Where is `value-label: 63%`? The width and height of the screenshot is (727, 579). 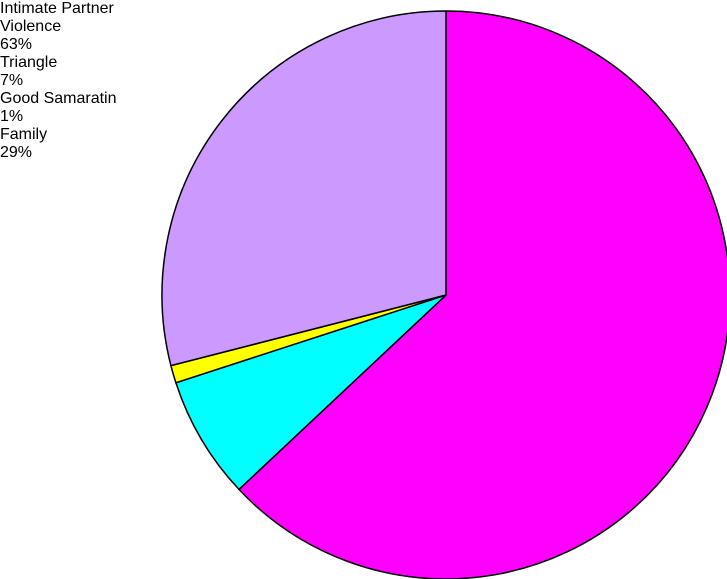
value-label: 63% is located at coordinates (16, 44).